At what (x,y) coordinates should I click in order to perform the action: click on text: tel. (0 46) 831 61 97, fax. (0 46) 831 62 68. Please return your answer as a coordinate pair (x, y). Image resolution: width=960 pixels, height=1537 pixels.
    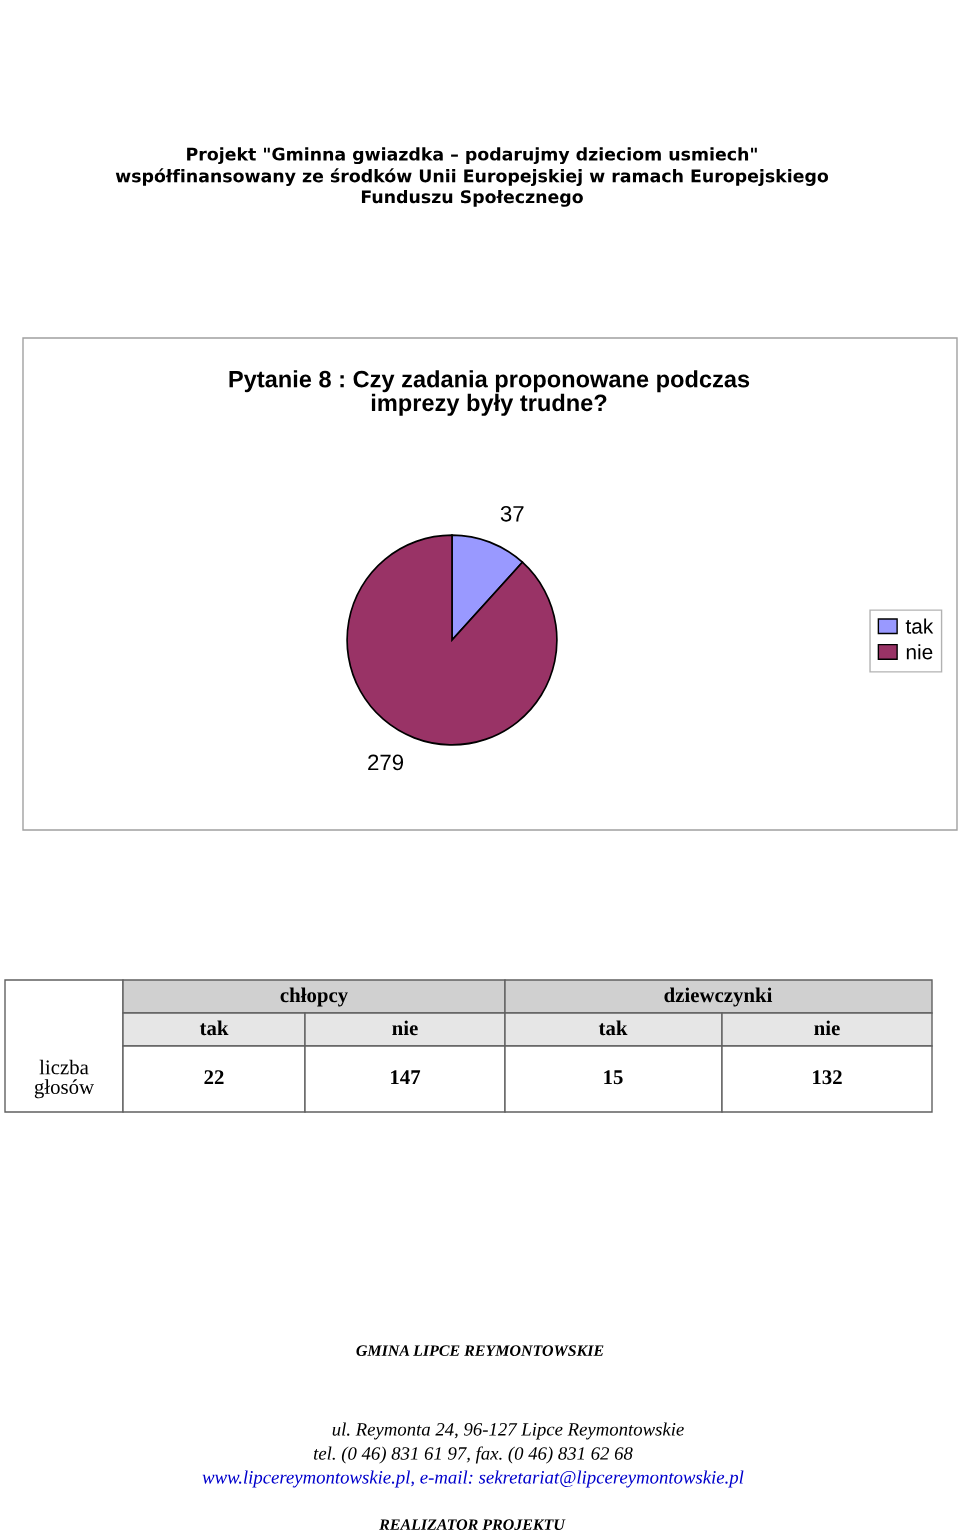
    Looking at the image, I should click on (473, 1455).